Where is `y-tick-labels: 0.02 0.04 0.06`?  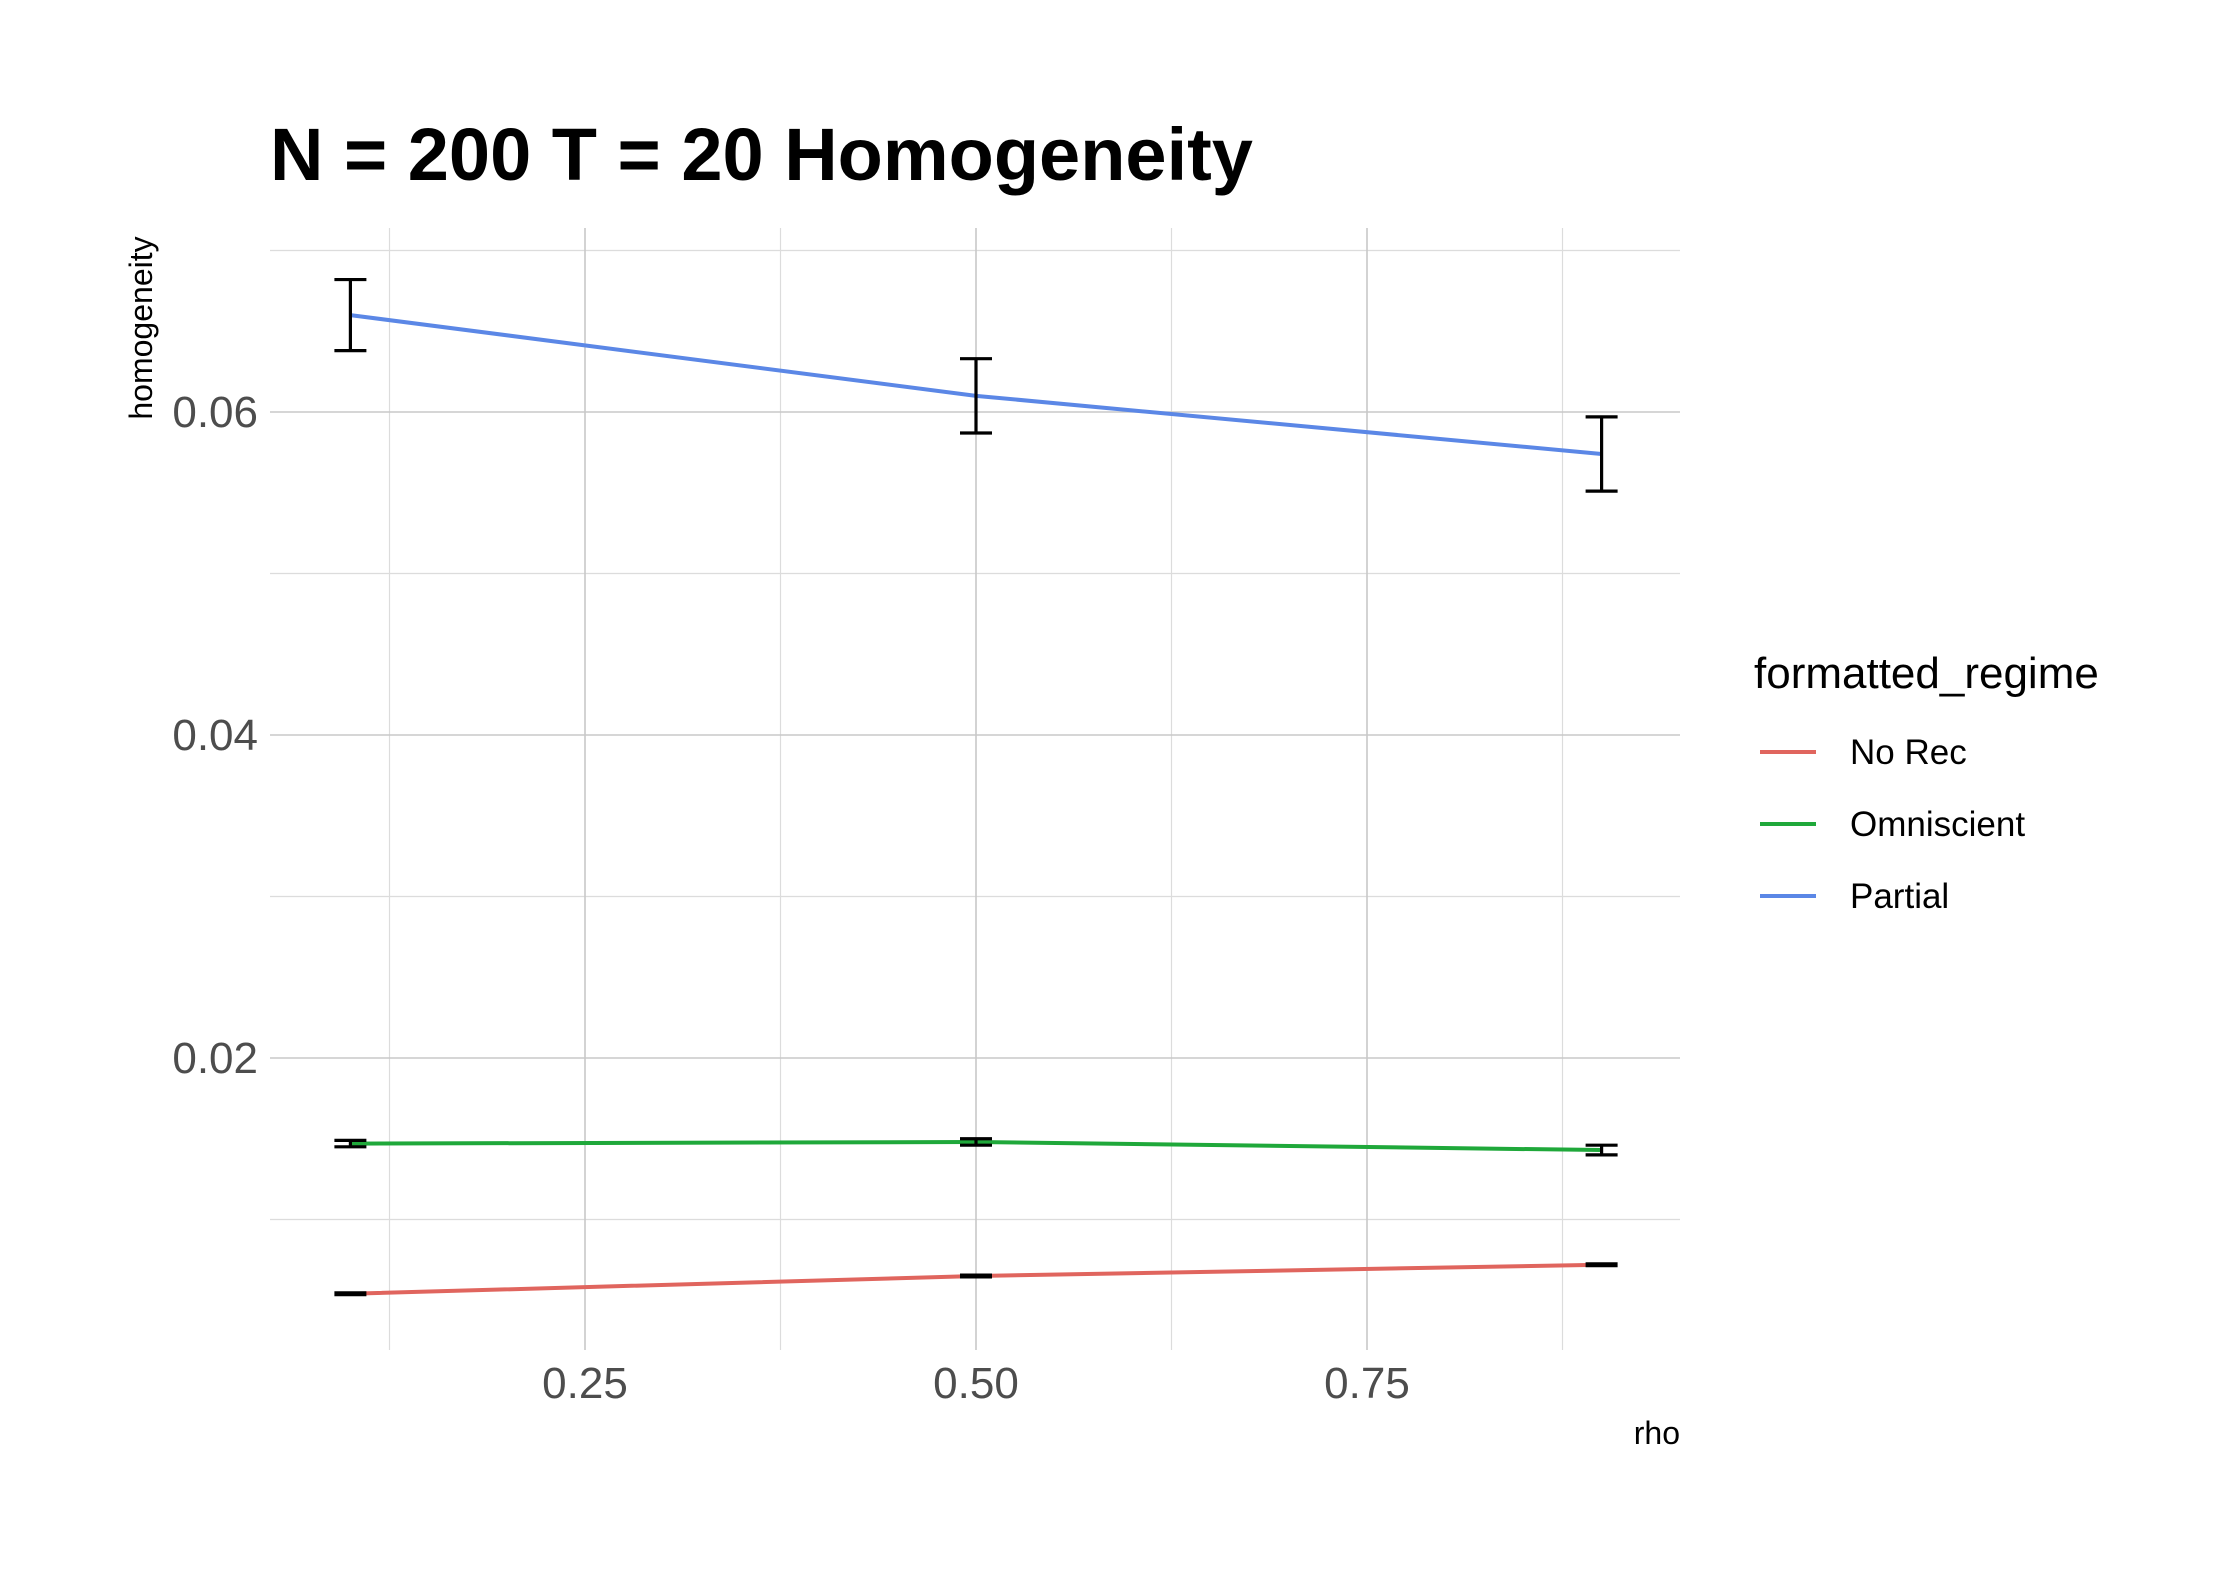
y-tick-labels: 0.02 0.04 0.06 is located at coordinates (215, 735).